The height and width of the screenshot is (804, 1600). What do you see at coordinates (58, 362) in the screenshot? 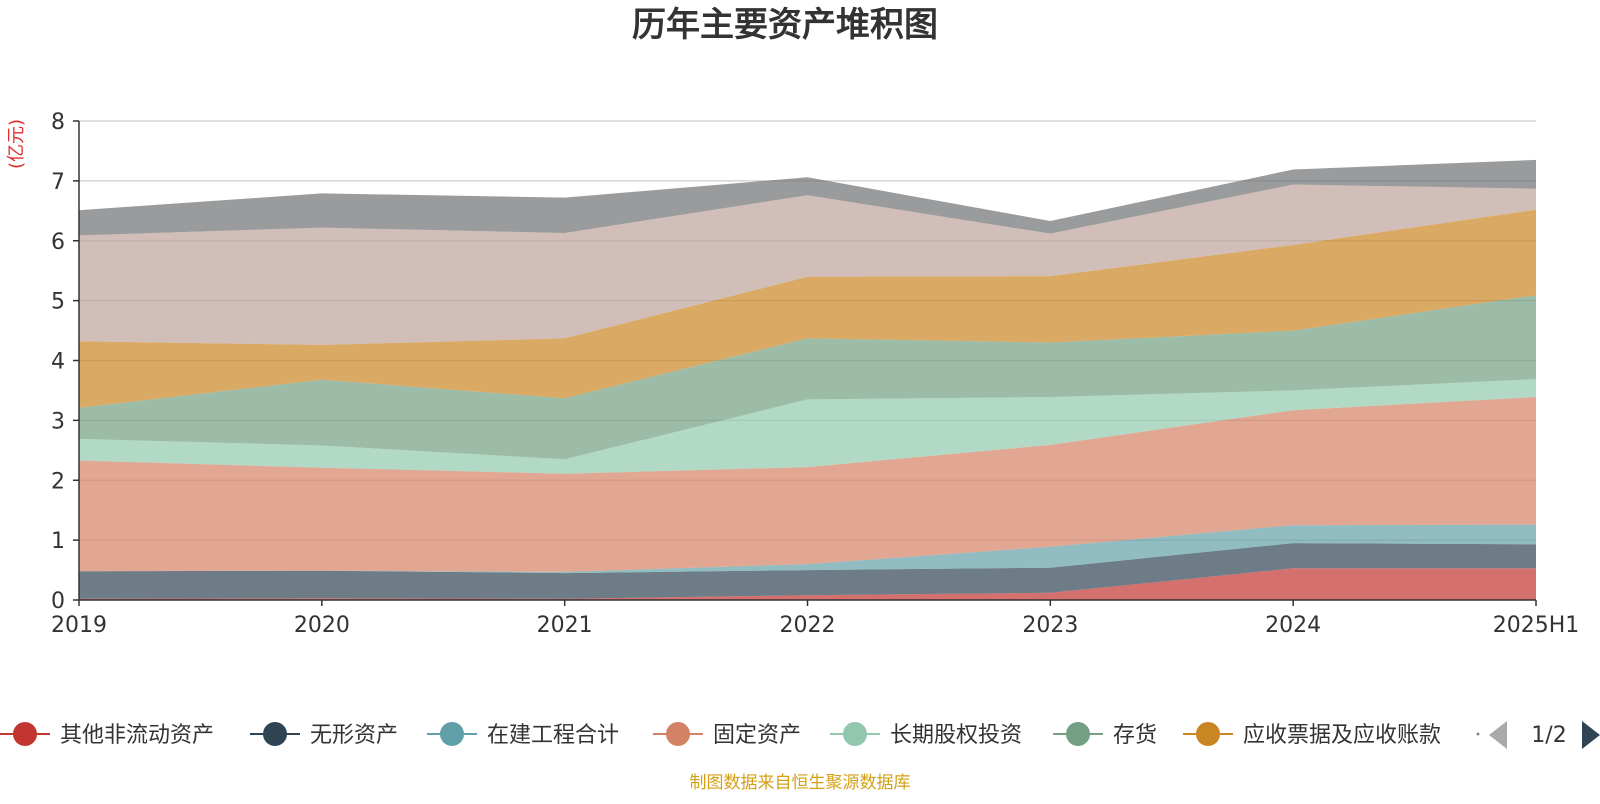
I see `y-tick-label: 4` at bounding box center [58, 362].